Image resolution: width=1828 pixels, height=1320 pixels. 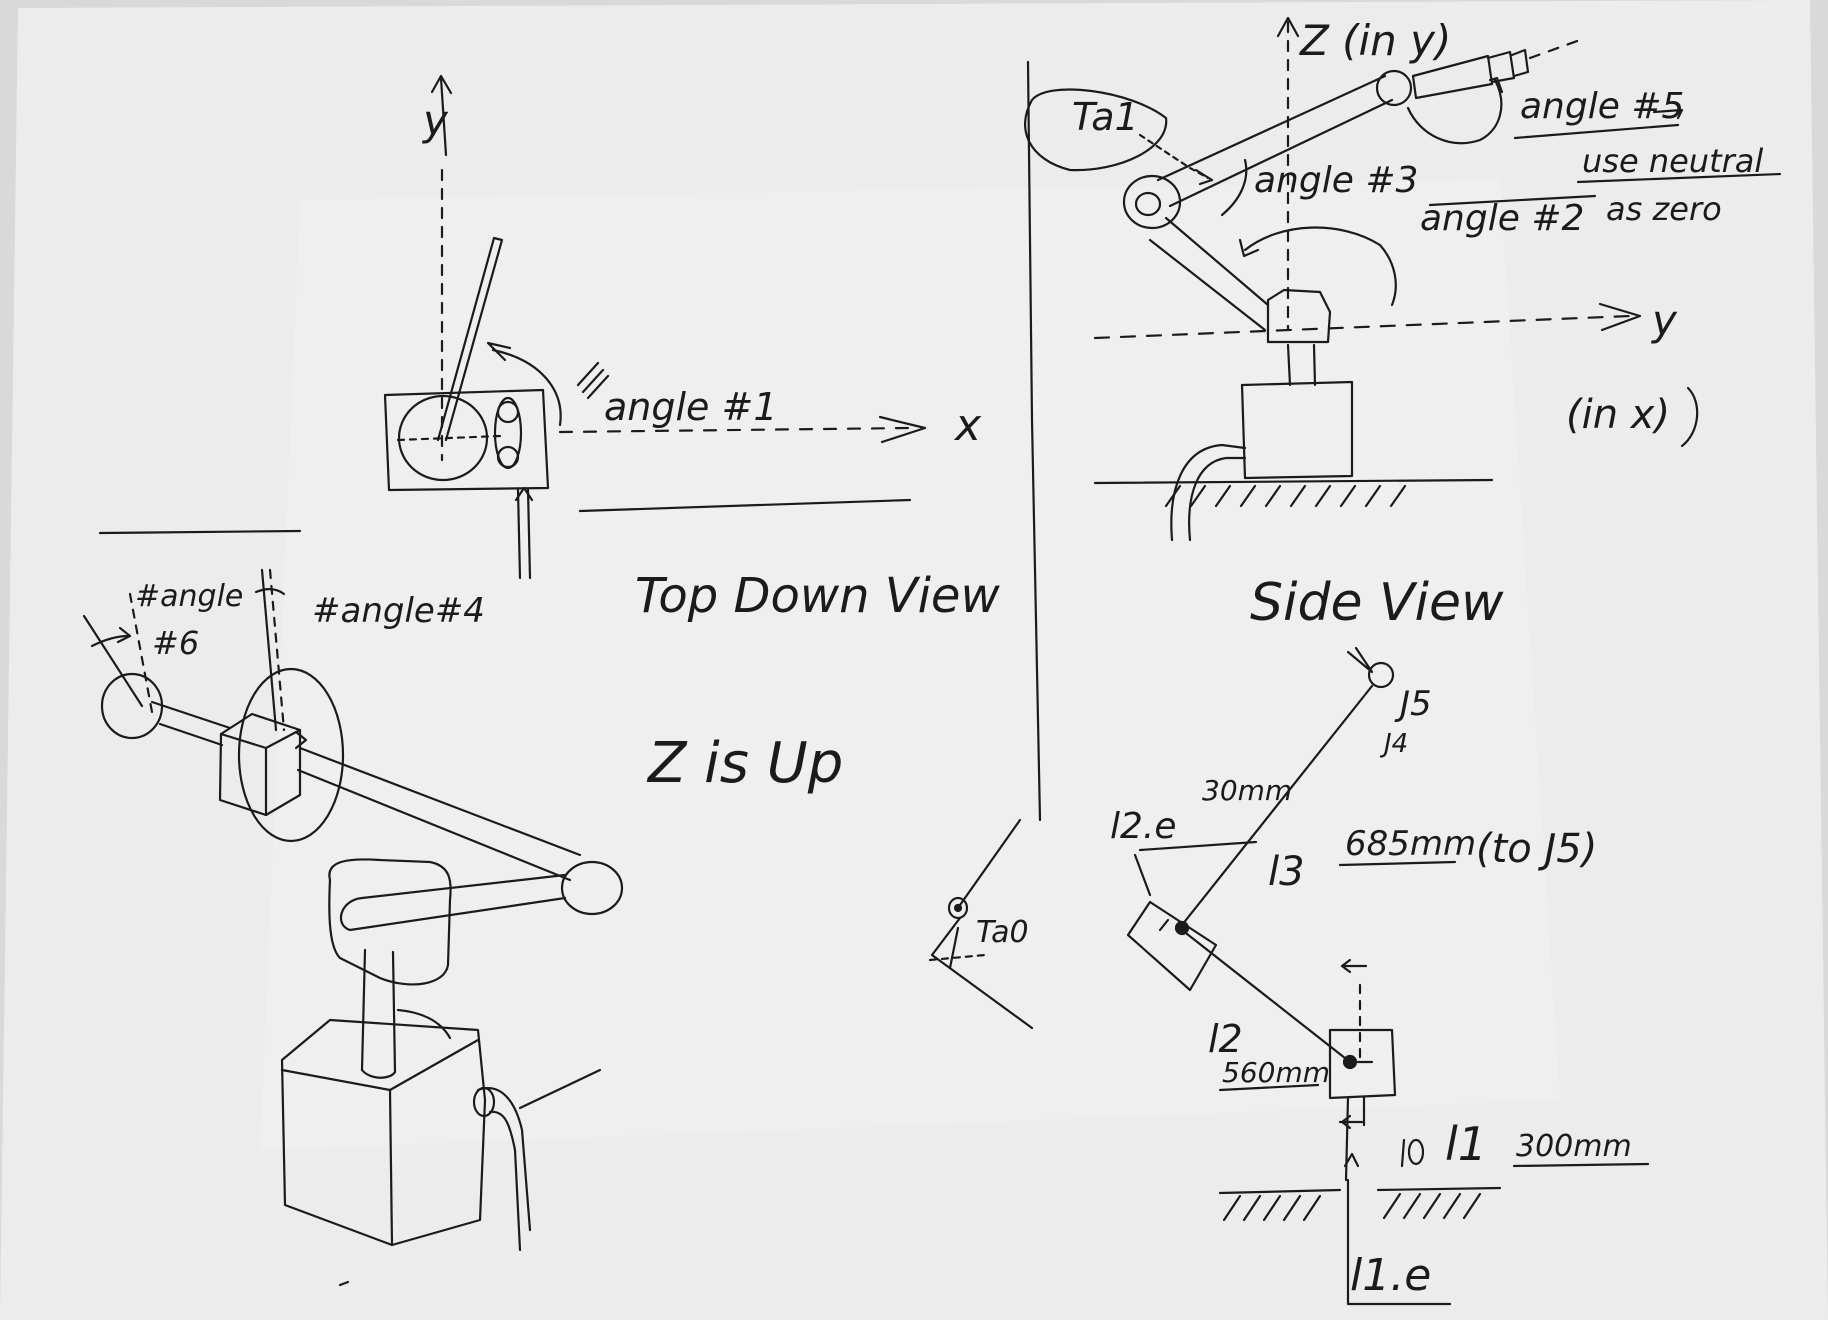 I want to click on l3-label: l3, so click(x=1286, y=872).